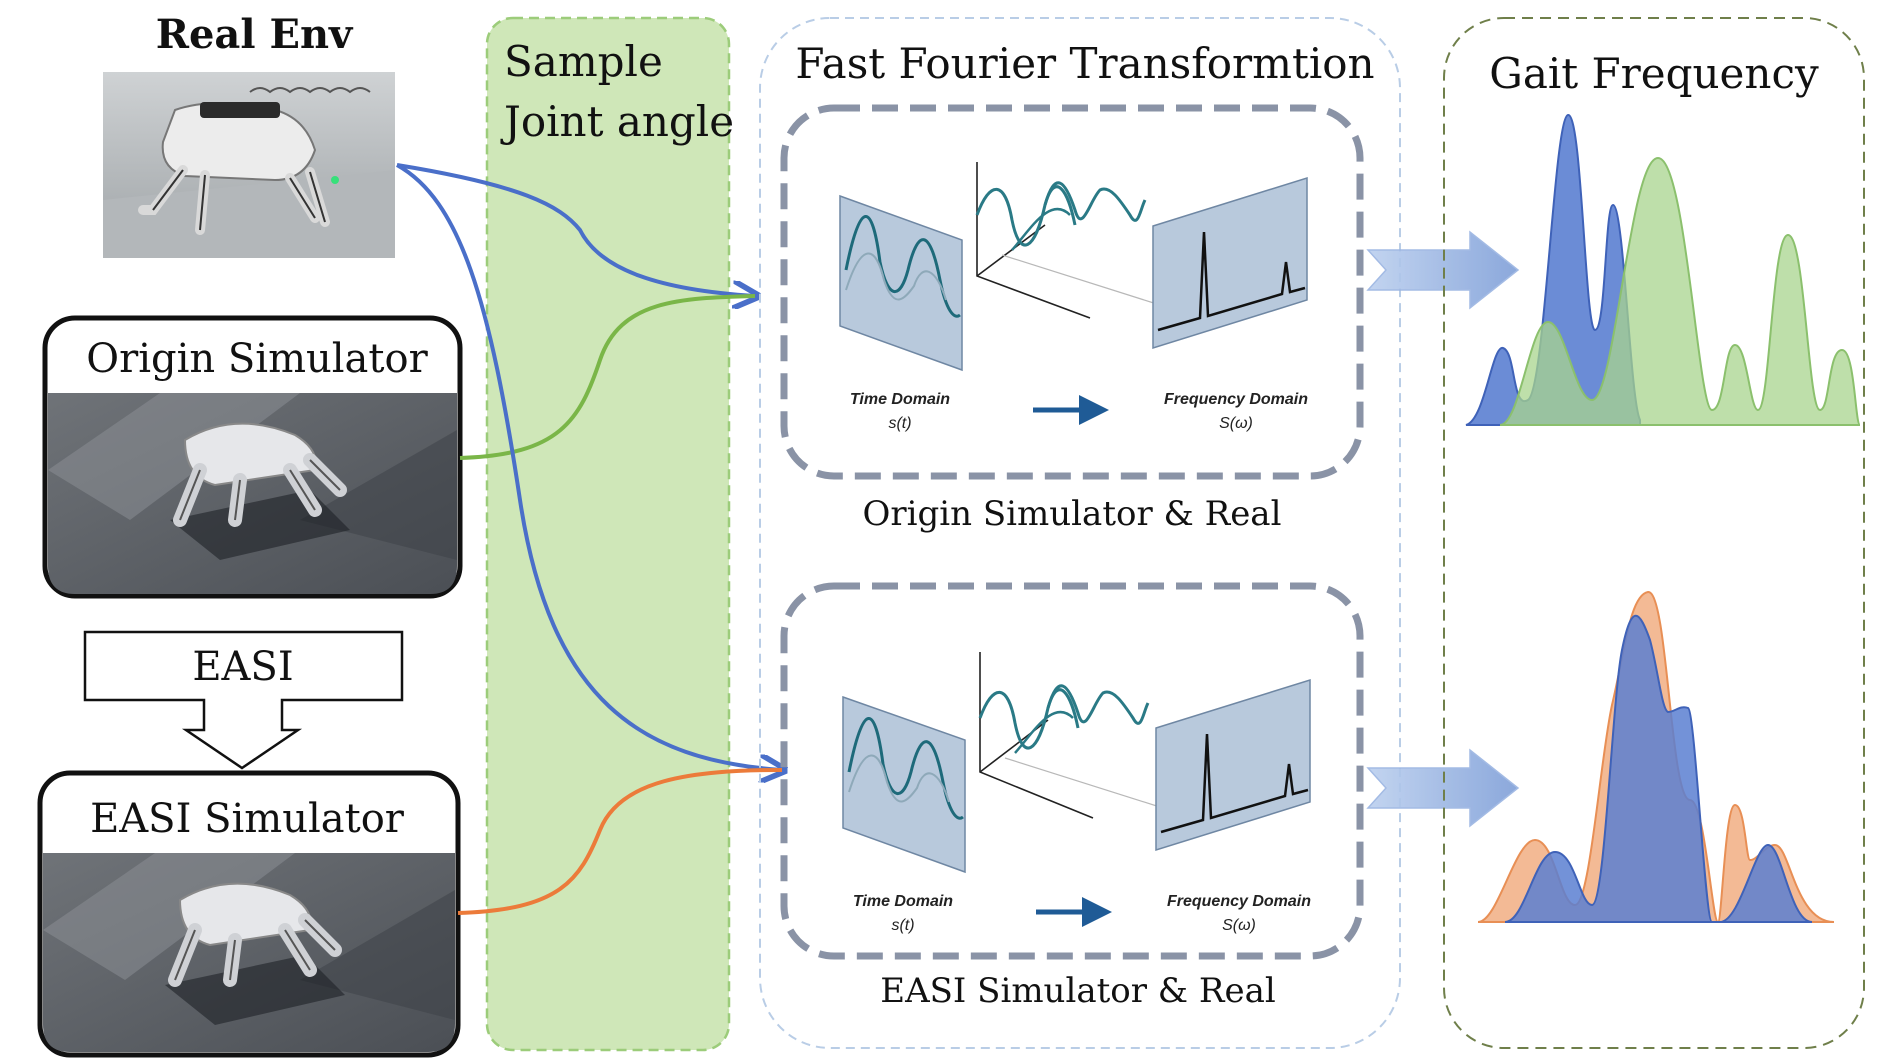 The height and width of the screenshot is (1063, 1886). Describe the element at coordinates (1077, 991) in the screenshot. I see `easi-caption: EASI Simulator & Real` at that location.